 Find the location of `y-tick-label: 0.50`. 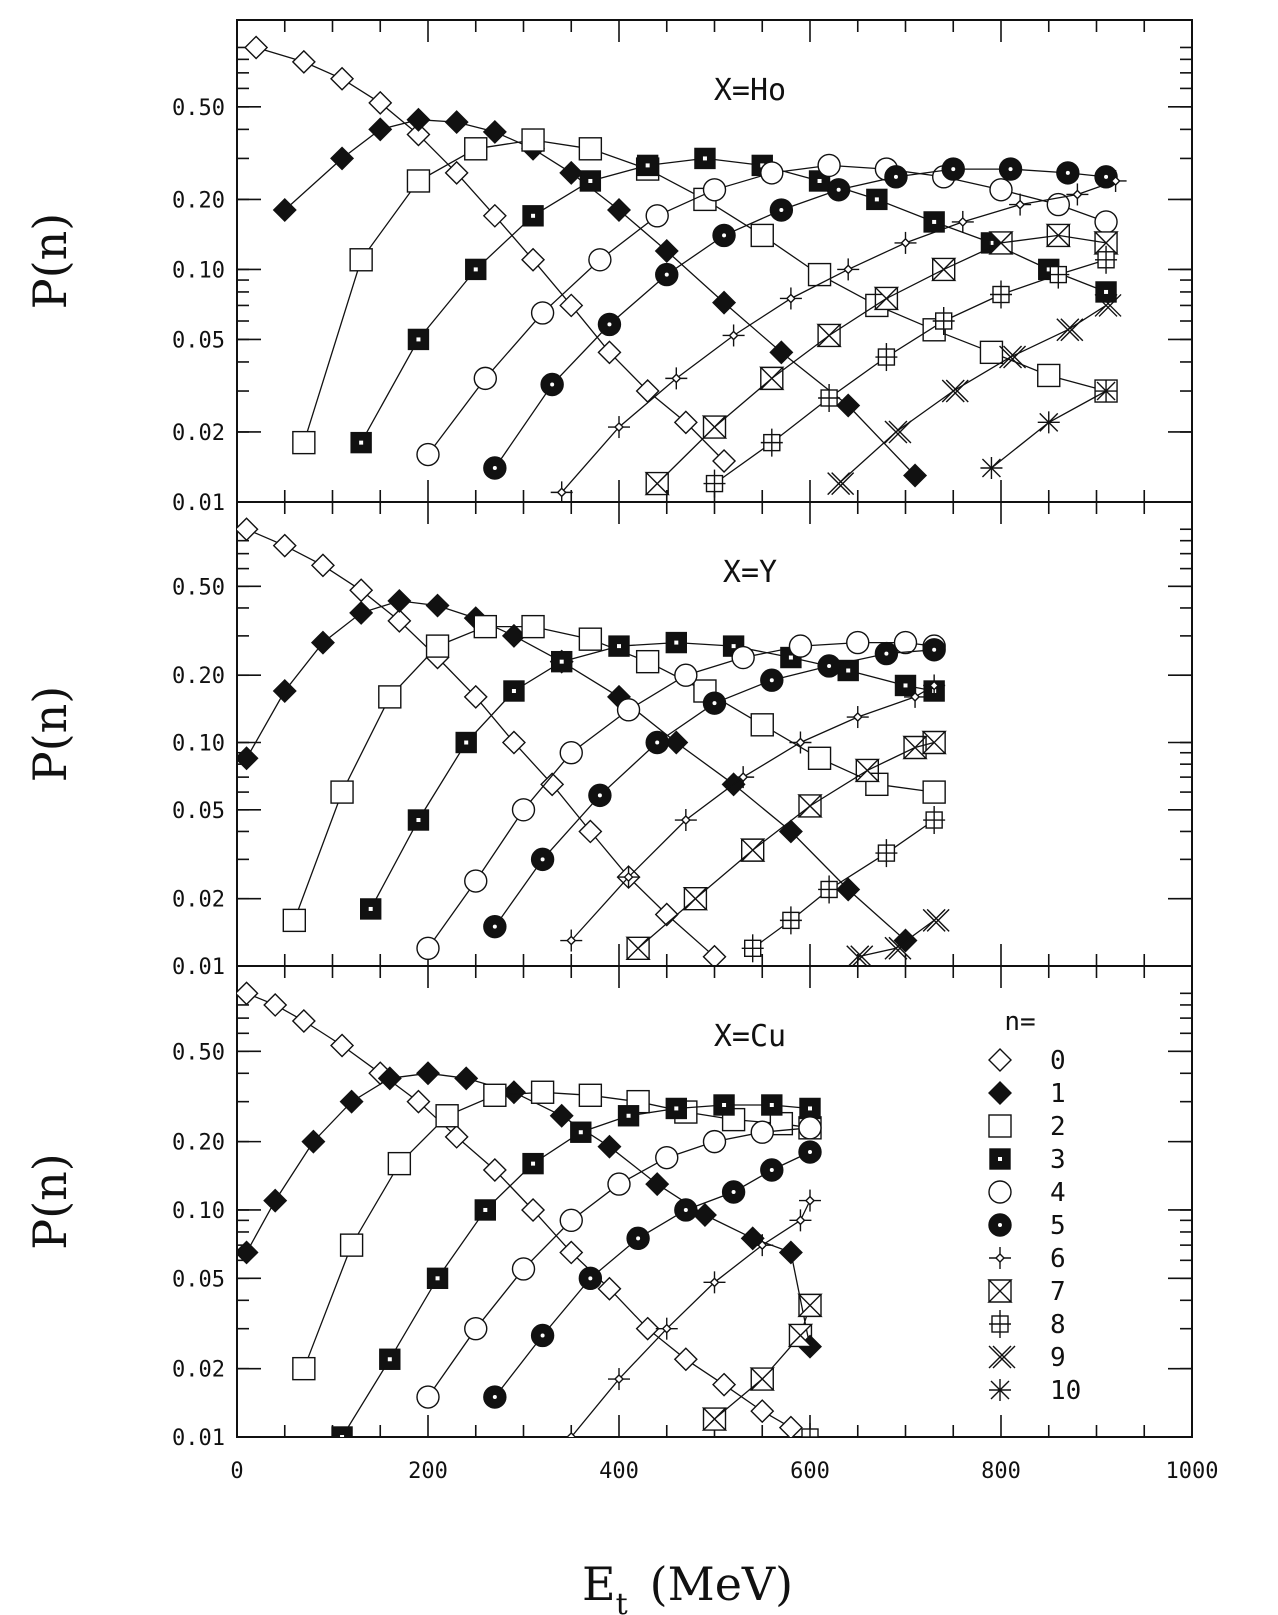

y-tick-label: 0.50 is located at coordinates (198, 587).